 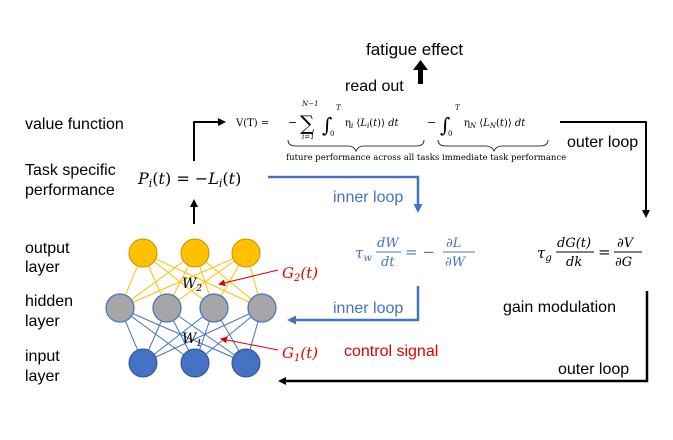 I want to click on future-integrand: ηi ⟨Li(t)⟩ dt, so click(x=372, y=124).